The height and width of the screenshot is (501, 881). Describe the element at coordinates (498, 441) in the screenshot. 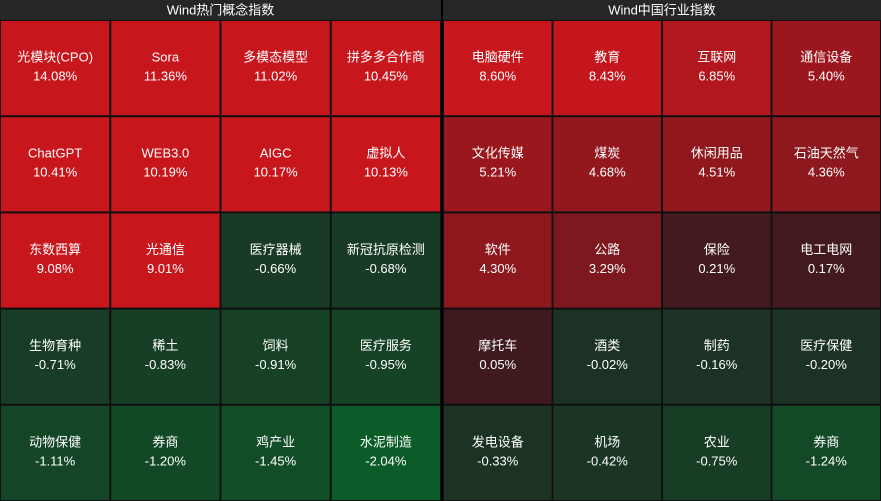

I see `cell-name: 发电设备` at that location.